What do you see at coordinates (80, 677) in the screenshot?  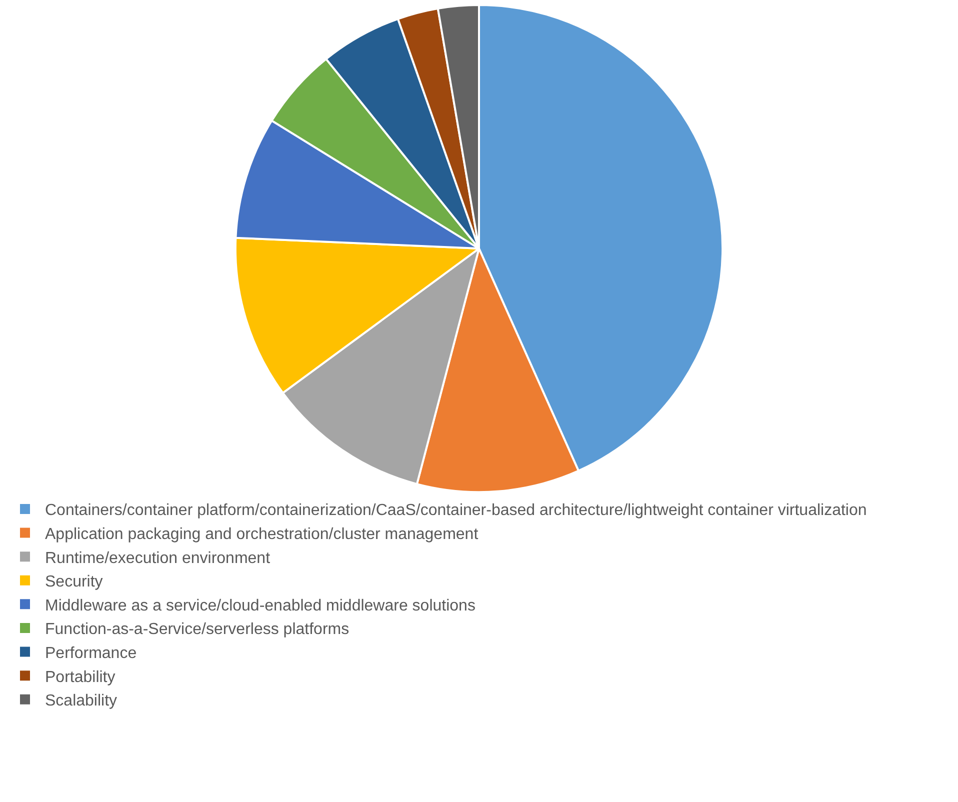 I see `legend-label: Portability` at bounding box center [80, 677].